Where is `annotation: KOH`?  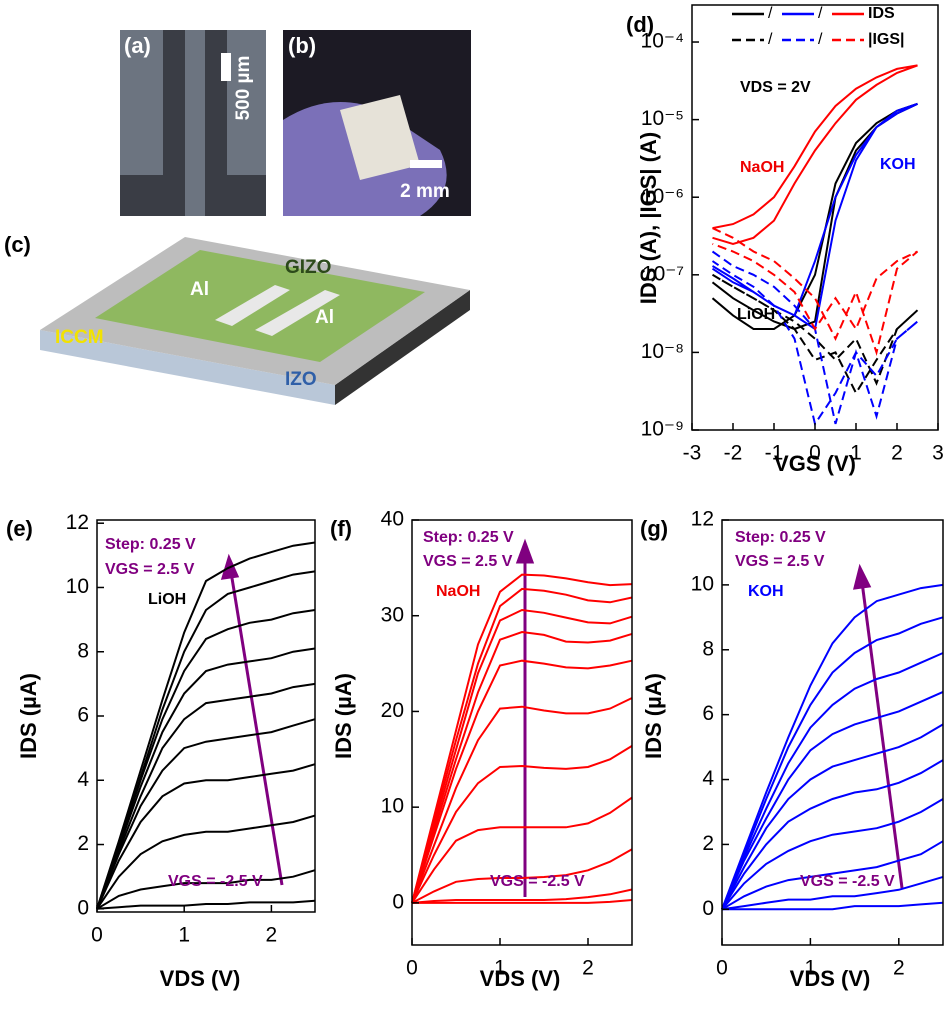 annotation: KOH is located at coordinates (766, 591).